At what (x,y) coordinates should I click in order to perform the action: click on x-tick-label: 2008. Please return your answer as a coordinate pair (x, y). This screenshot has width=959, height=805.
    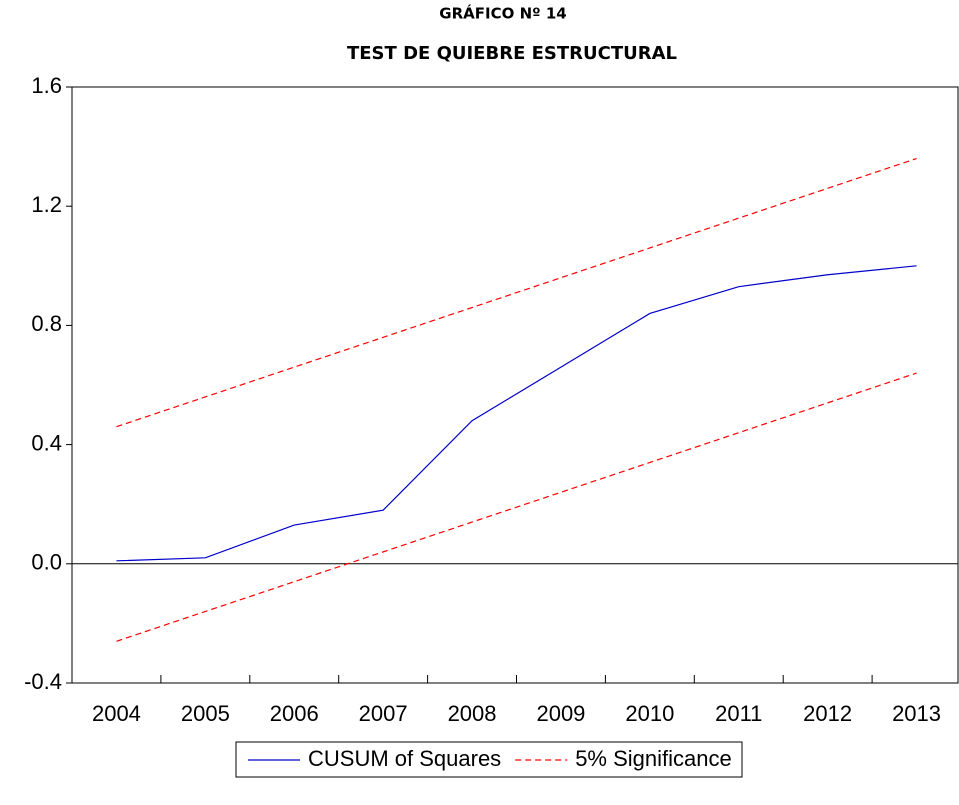
    Looking at the image, I should click on (472, 713).